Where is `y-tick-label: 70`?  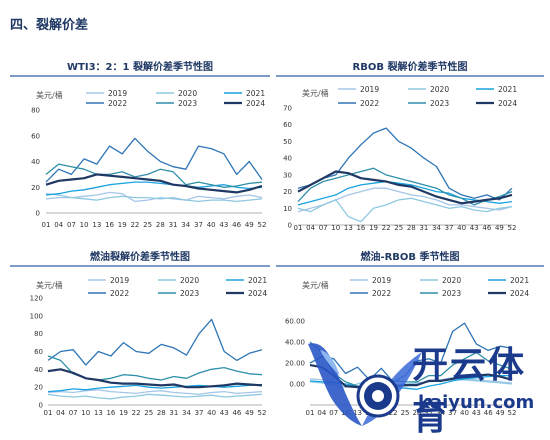 y-tick-label: 70 is located at coordinates (287, 109).